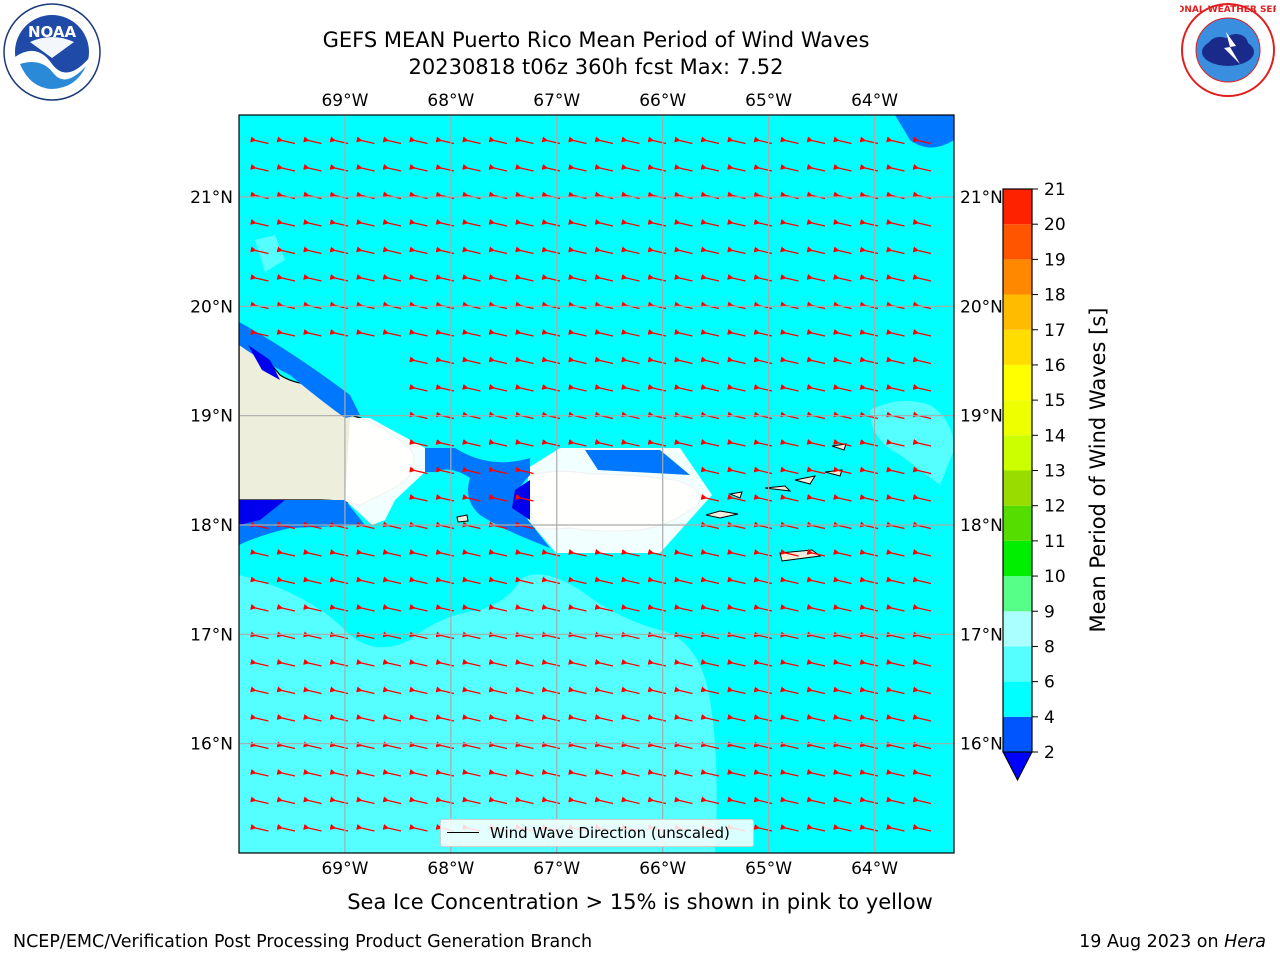 The height and width of the screenshot is (960, 1280). Describe the element at coordinates (981, 307) in the screenshot. I see `lat-label: 20°N` at that location.